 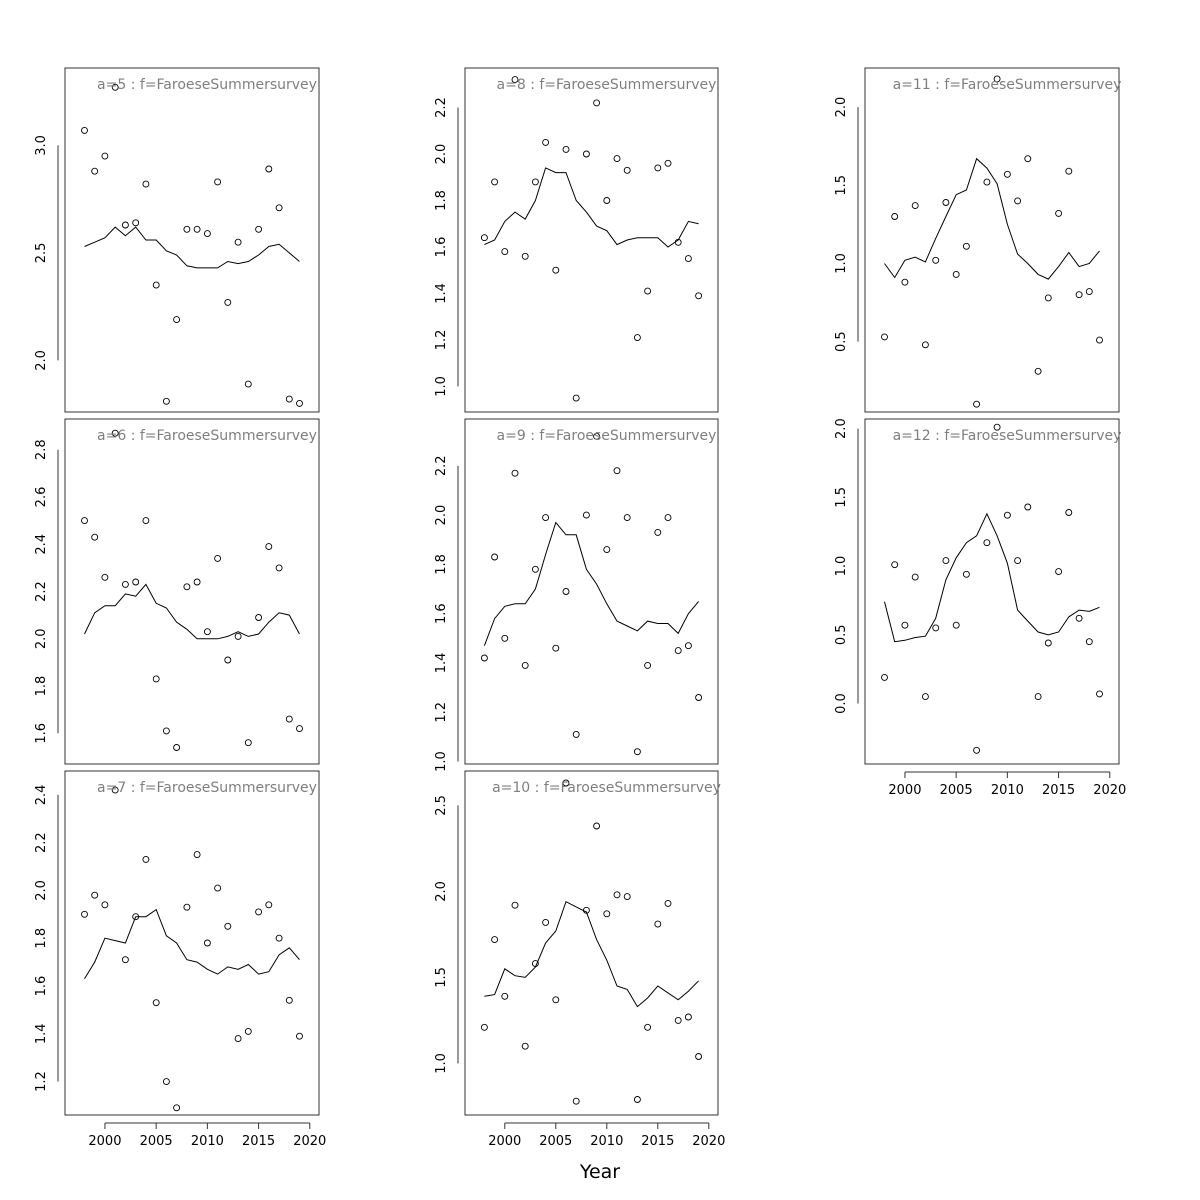 I want to click on panel-1: 2.0 2.5 3.0 a=5 : f=FaroeseSummersurvey, so click(x=177, y=240).